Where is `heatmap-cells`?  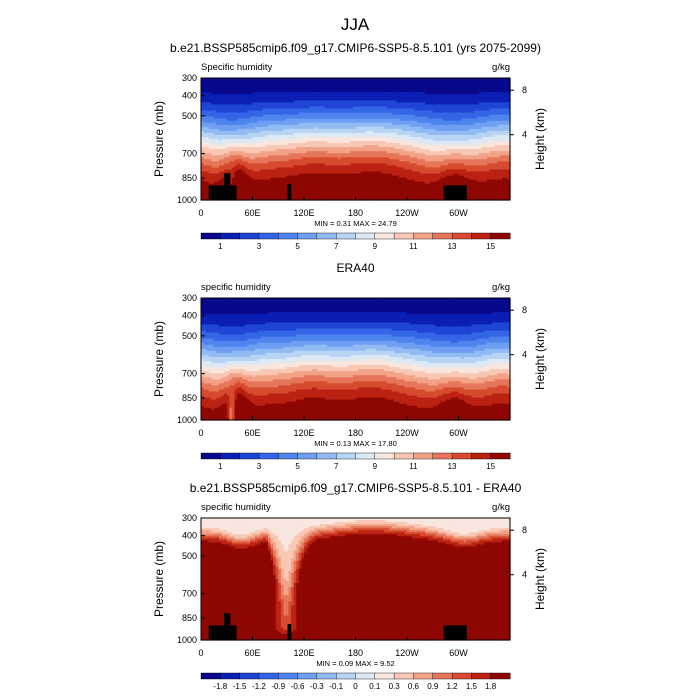
heatmap-cells is located at coordinates (356, 139).